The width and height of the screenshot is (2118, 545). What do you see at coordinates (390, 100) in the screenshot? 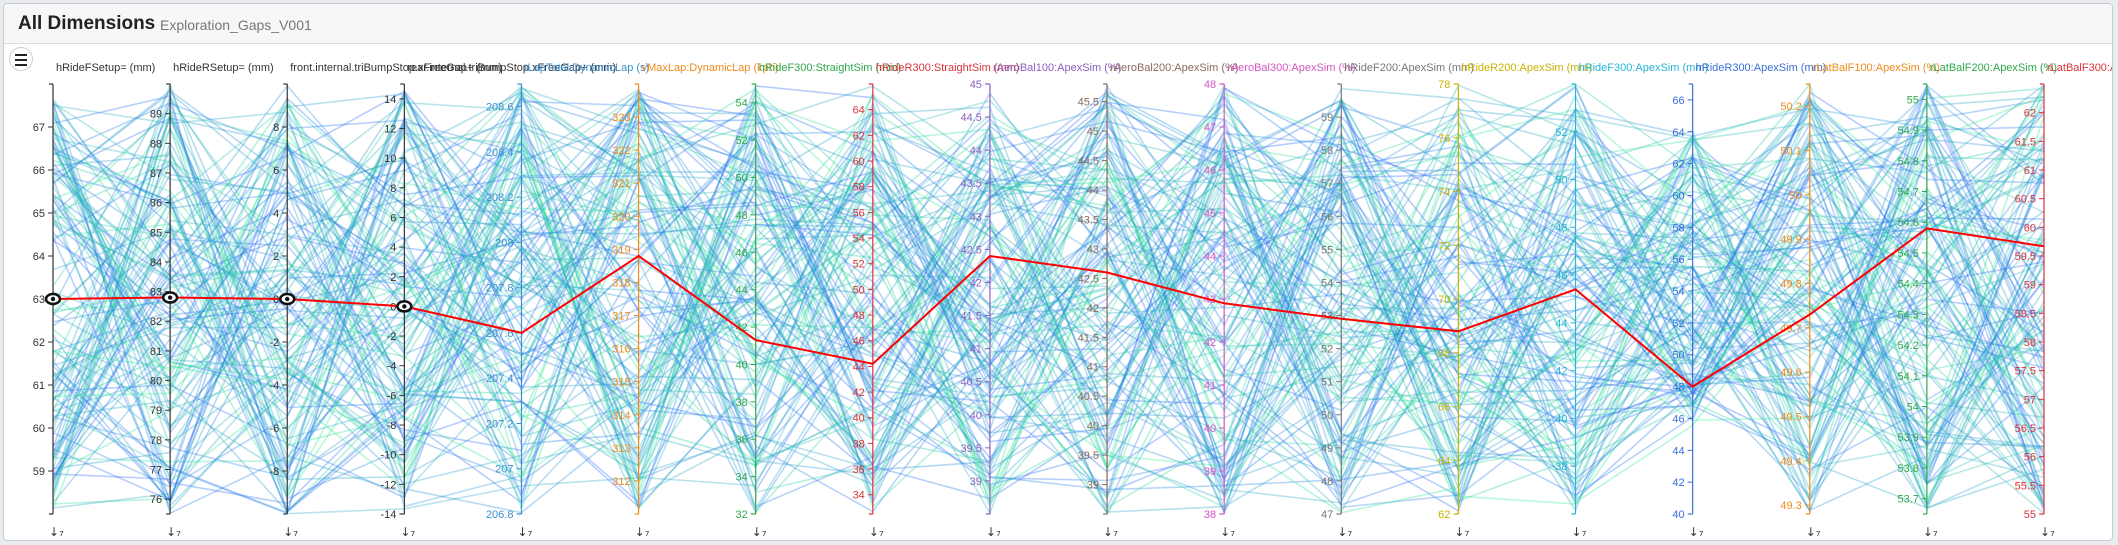
I see `axis-tick-label: 14` at bounding box center [390, 100].